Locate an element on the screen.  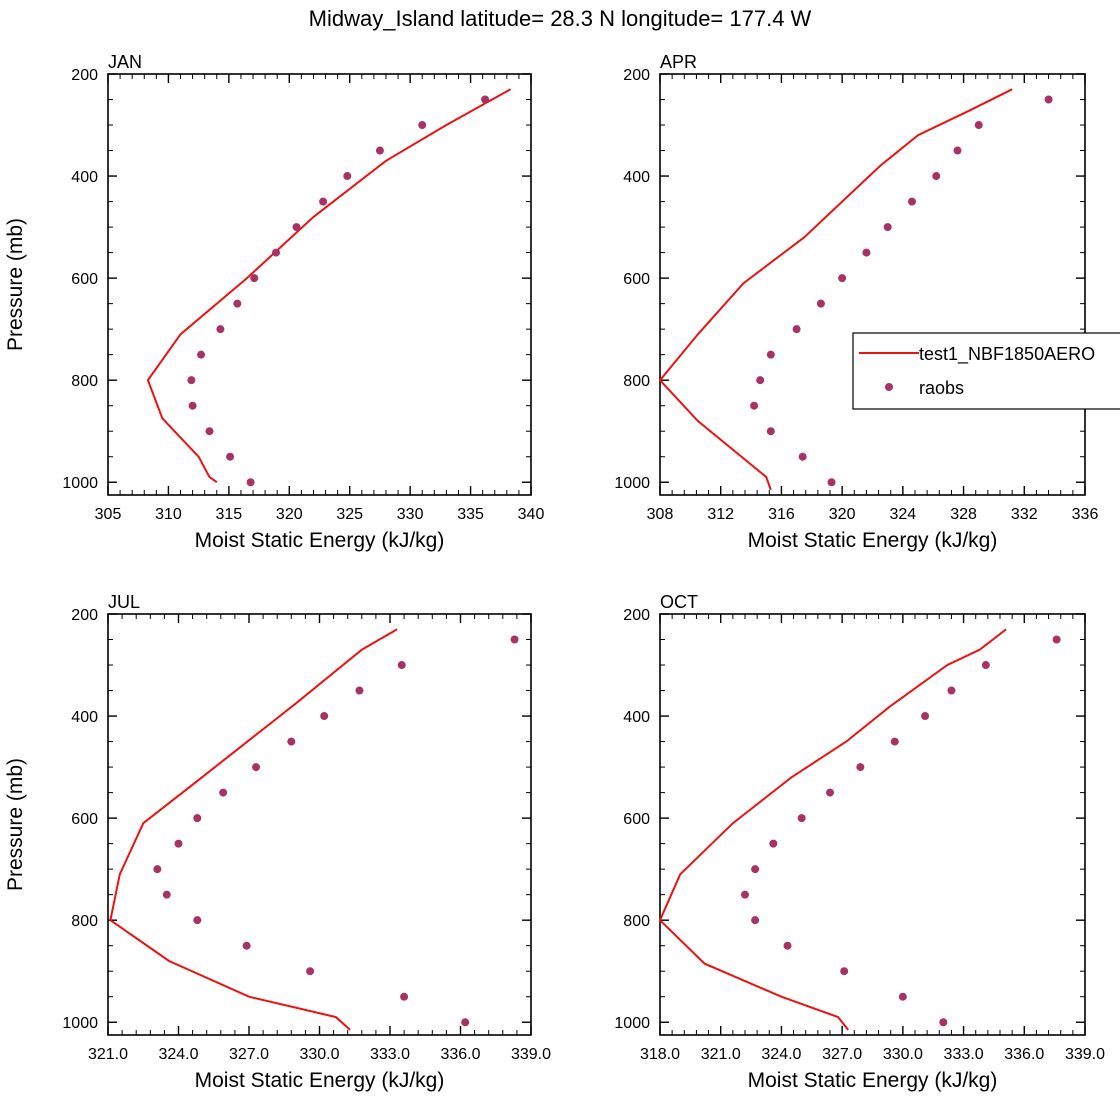
x-tick-label: 332 is located at coordinates (1024, 514).